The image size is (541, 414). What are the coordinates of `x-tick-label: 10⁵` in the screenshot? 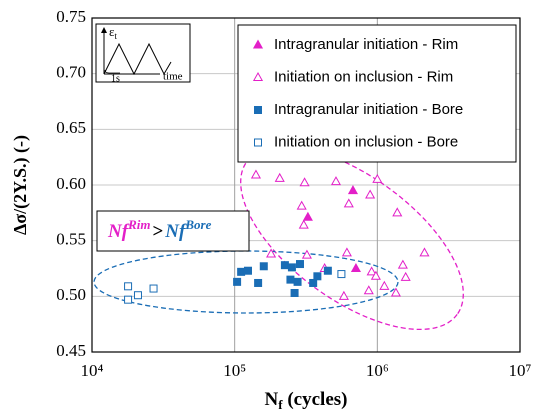 It's located at (234, 370).